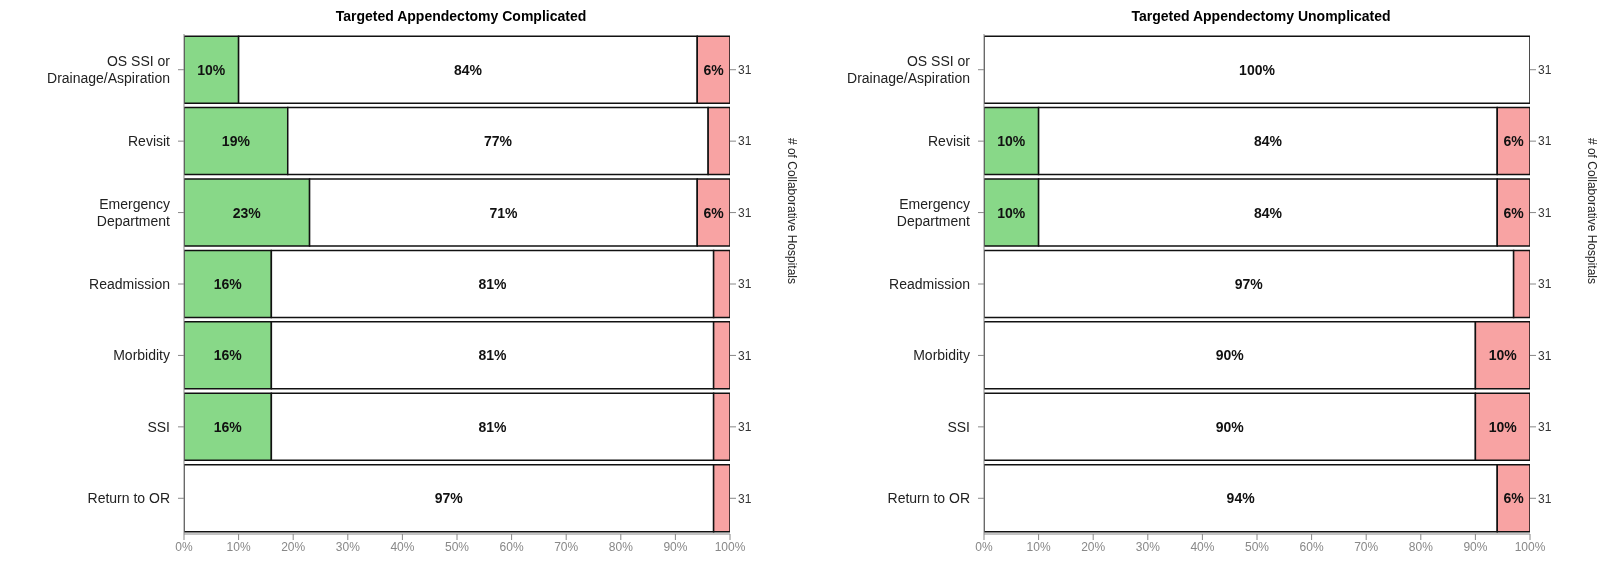  Describe the element at coordinates (236, 141) in the screenshot. I see `data-label: 19%` at that location.